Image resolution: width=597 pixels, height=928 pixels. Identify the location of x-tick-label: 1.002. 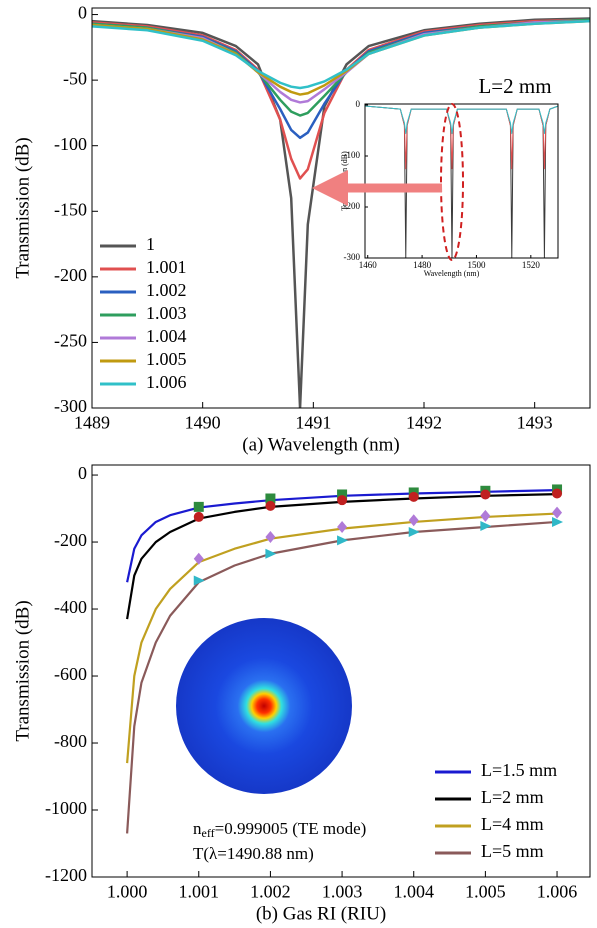
(270, 891).